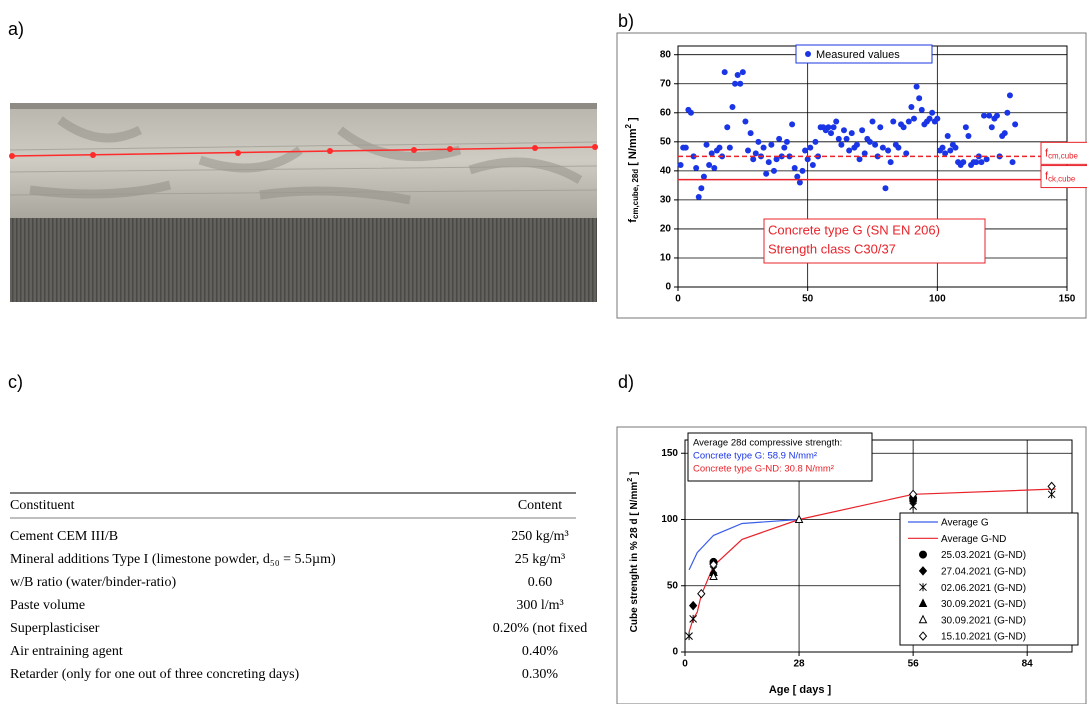  Describe the element at coordinates (629, 480) in the screenshot. I see `label-part: 2` at that location.